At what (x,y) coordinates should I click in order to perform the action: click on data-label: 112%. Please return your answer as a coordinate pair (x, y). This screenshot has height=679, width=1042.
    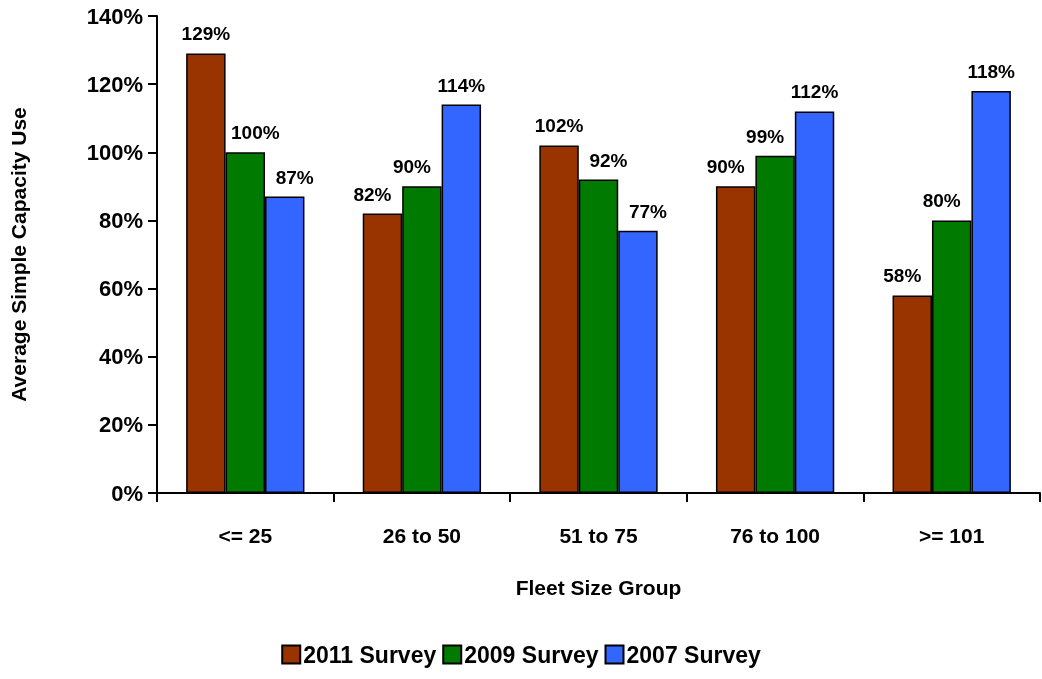
    Looking at the image, I should click on (814, 92).